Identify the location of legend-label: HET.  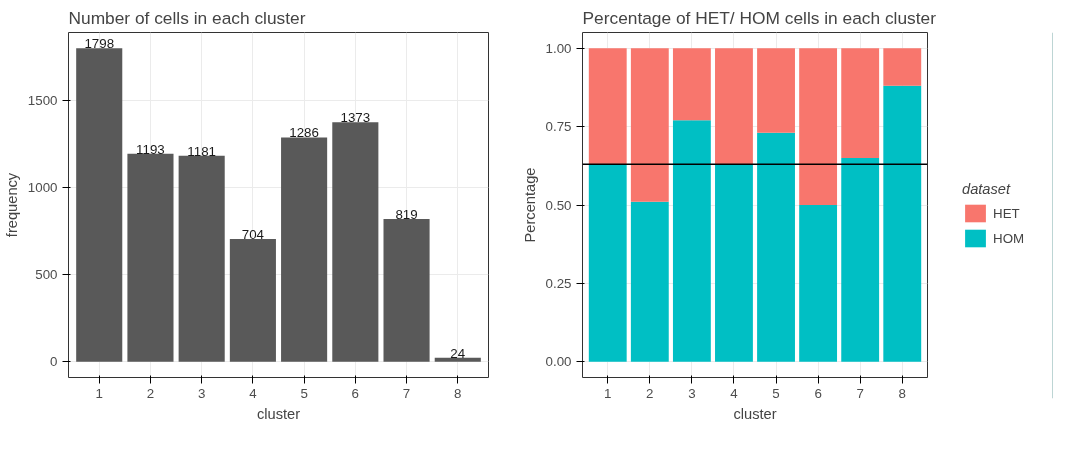
(1006, 213).